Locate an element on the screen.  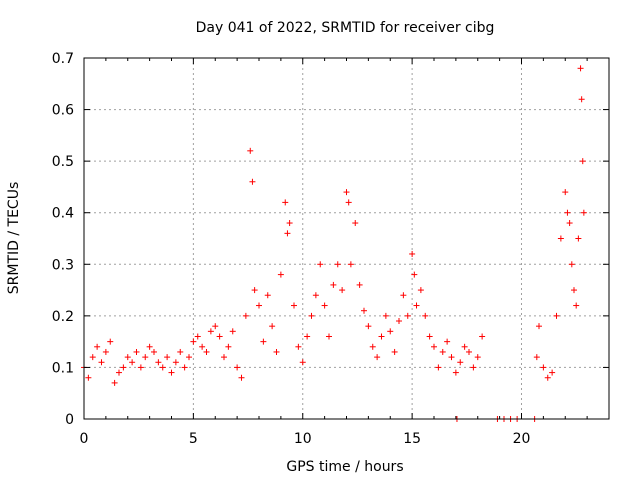
y-tick-label: 0.3 is located at coordinates (63, 265).